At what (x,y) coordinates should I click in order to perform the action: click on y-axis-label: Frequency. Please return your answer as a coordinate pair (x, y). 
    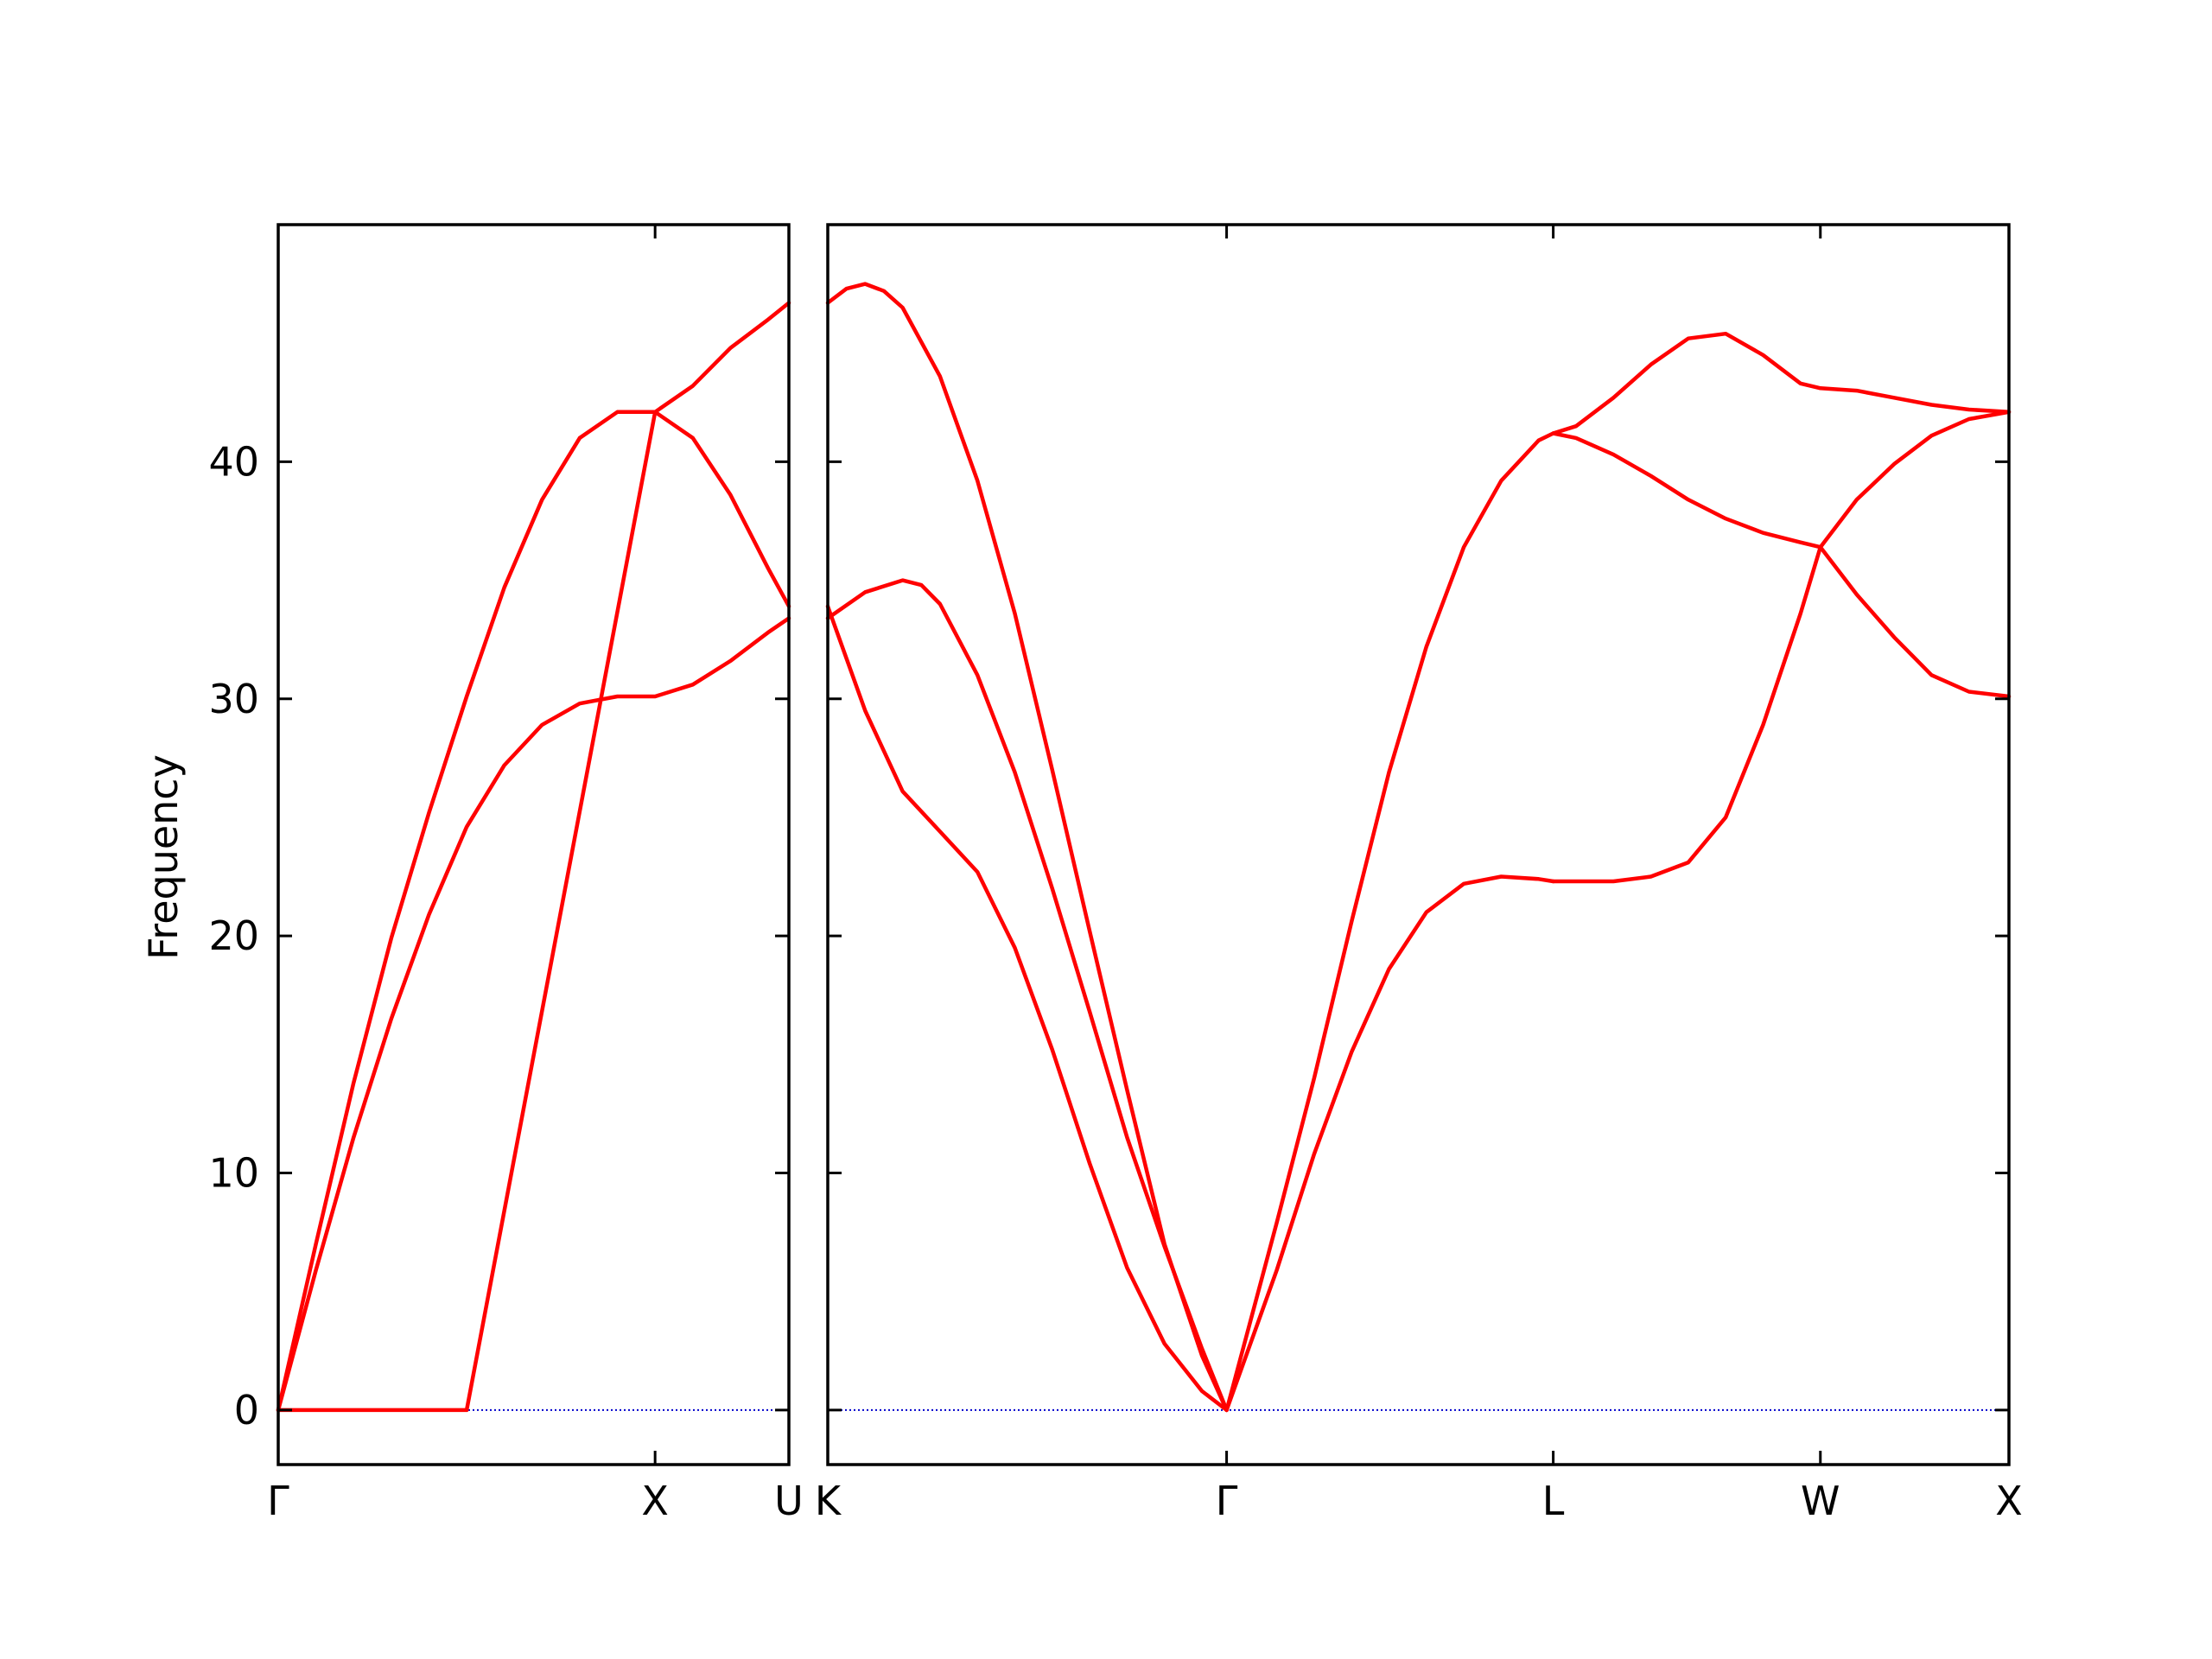
    Looking at the image, I should click on (163, 857).